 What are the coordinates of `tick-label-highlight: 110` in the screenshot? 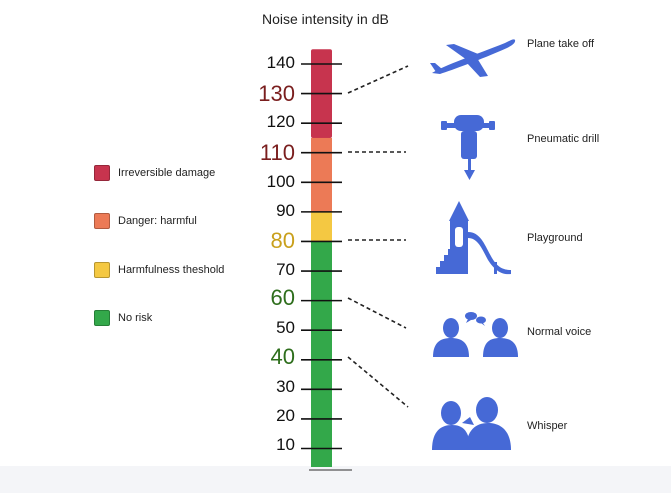 It's located at (277, 152).